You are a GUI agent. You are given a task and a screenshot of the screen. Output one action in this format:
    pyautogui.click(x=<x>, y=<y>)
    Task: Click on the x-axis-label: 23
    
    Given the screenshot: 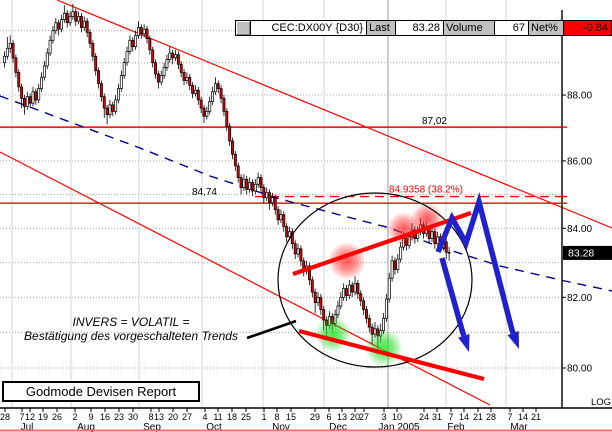 What is the action you would take?
    pyautogui.click(x=119, y=417)
    